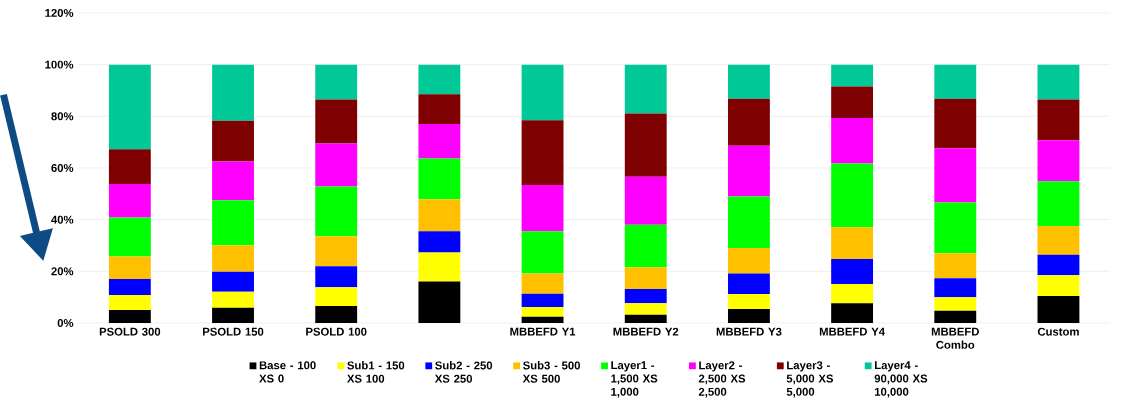  Describe the element at coordinates (376, 372) in the screenshot. I see `legend-label: Sub1 - 150 XS 100` at that location.